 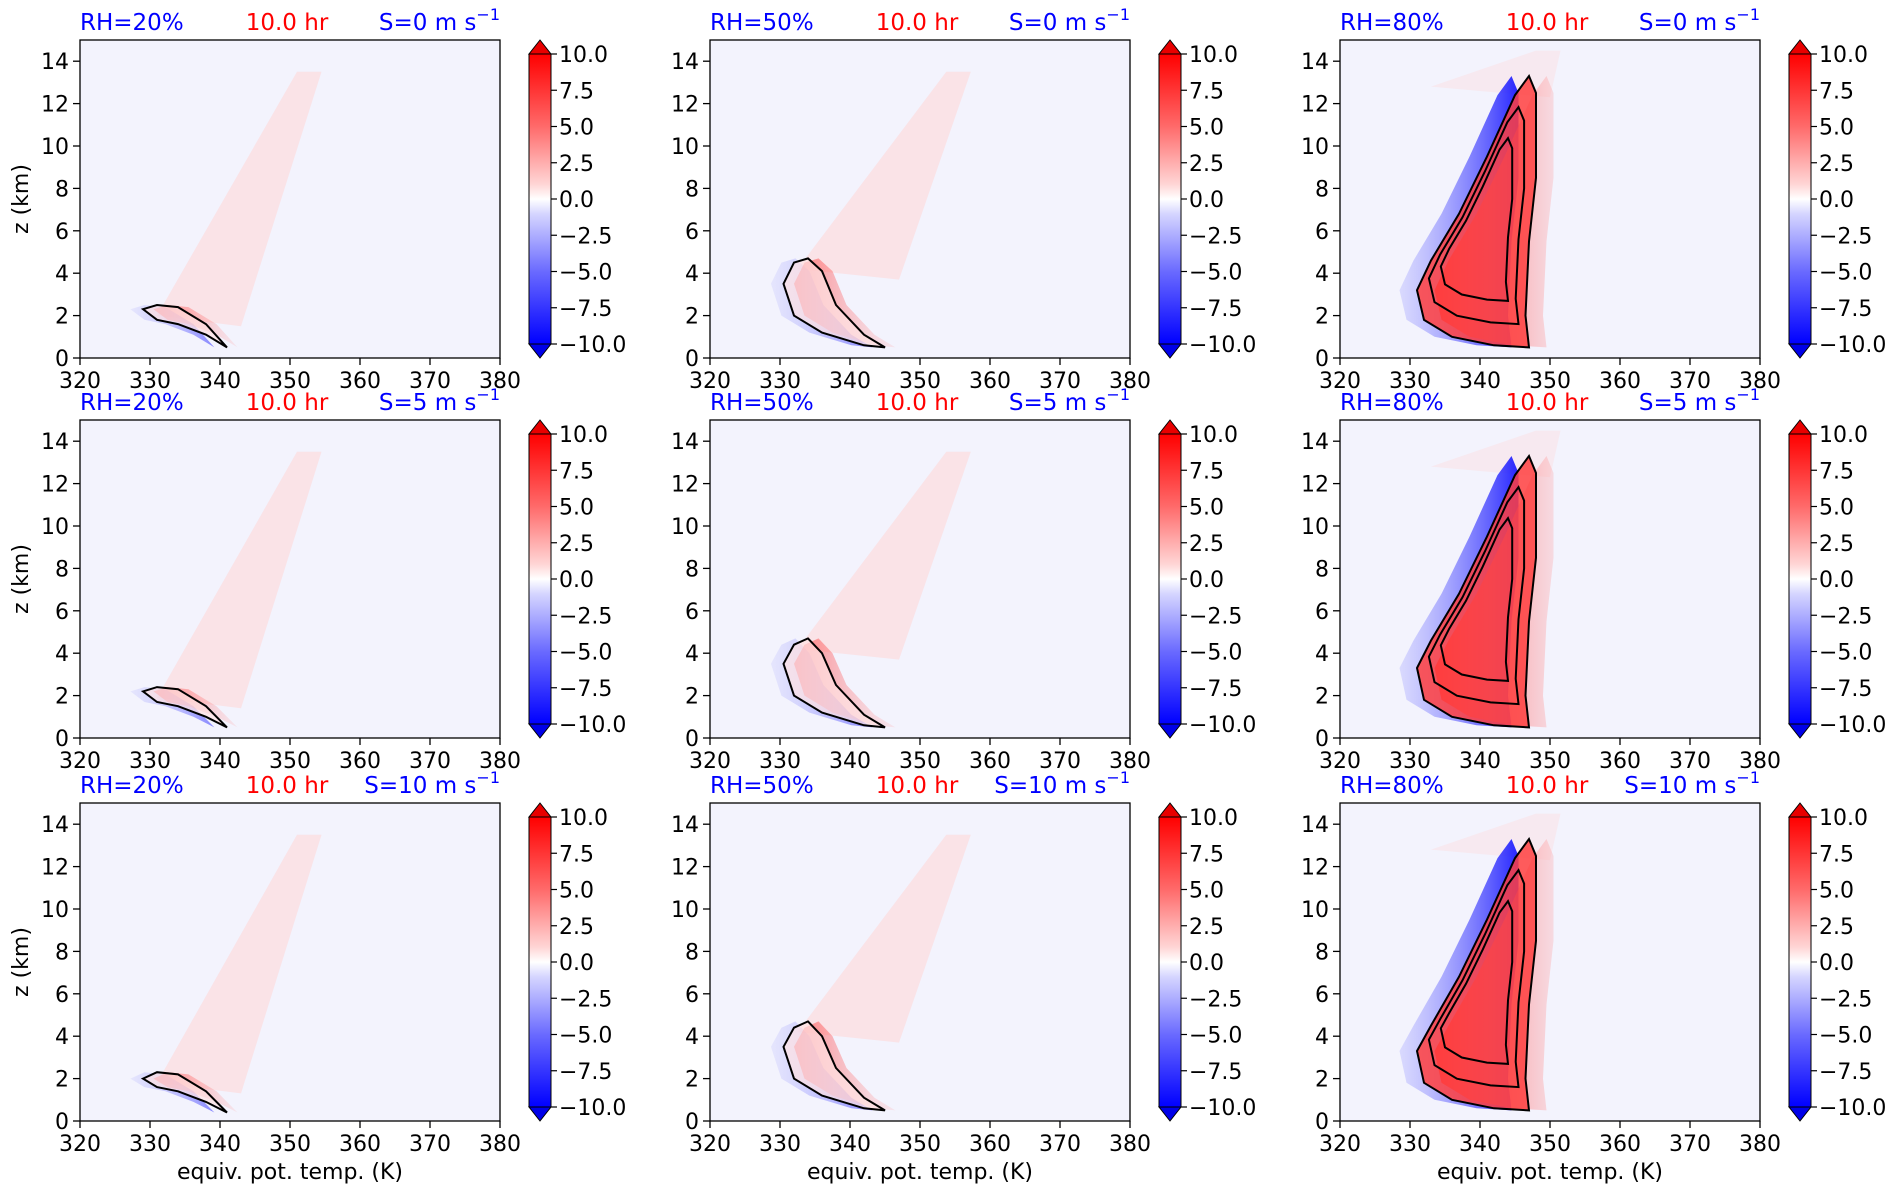 I want to click on shear-title-main: S=0 m s, so click(x=428, y=23).